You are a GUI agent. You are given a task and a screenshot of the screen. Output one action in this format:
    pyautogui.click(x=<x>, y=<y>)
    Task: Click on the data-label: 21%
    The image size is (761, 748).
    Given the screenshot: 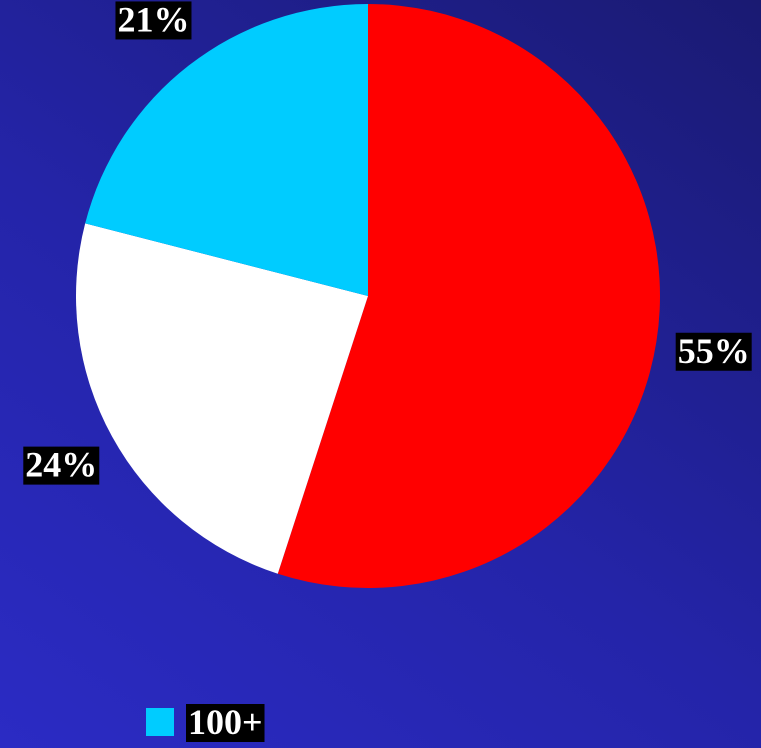 What is the action you would take?
    pyautogui.click(x=153, y=19)
    